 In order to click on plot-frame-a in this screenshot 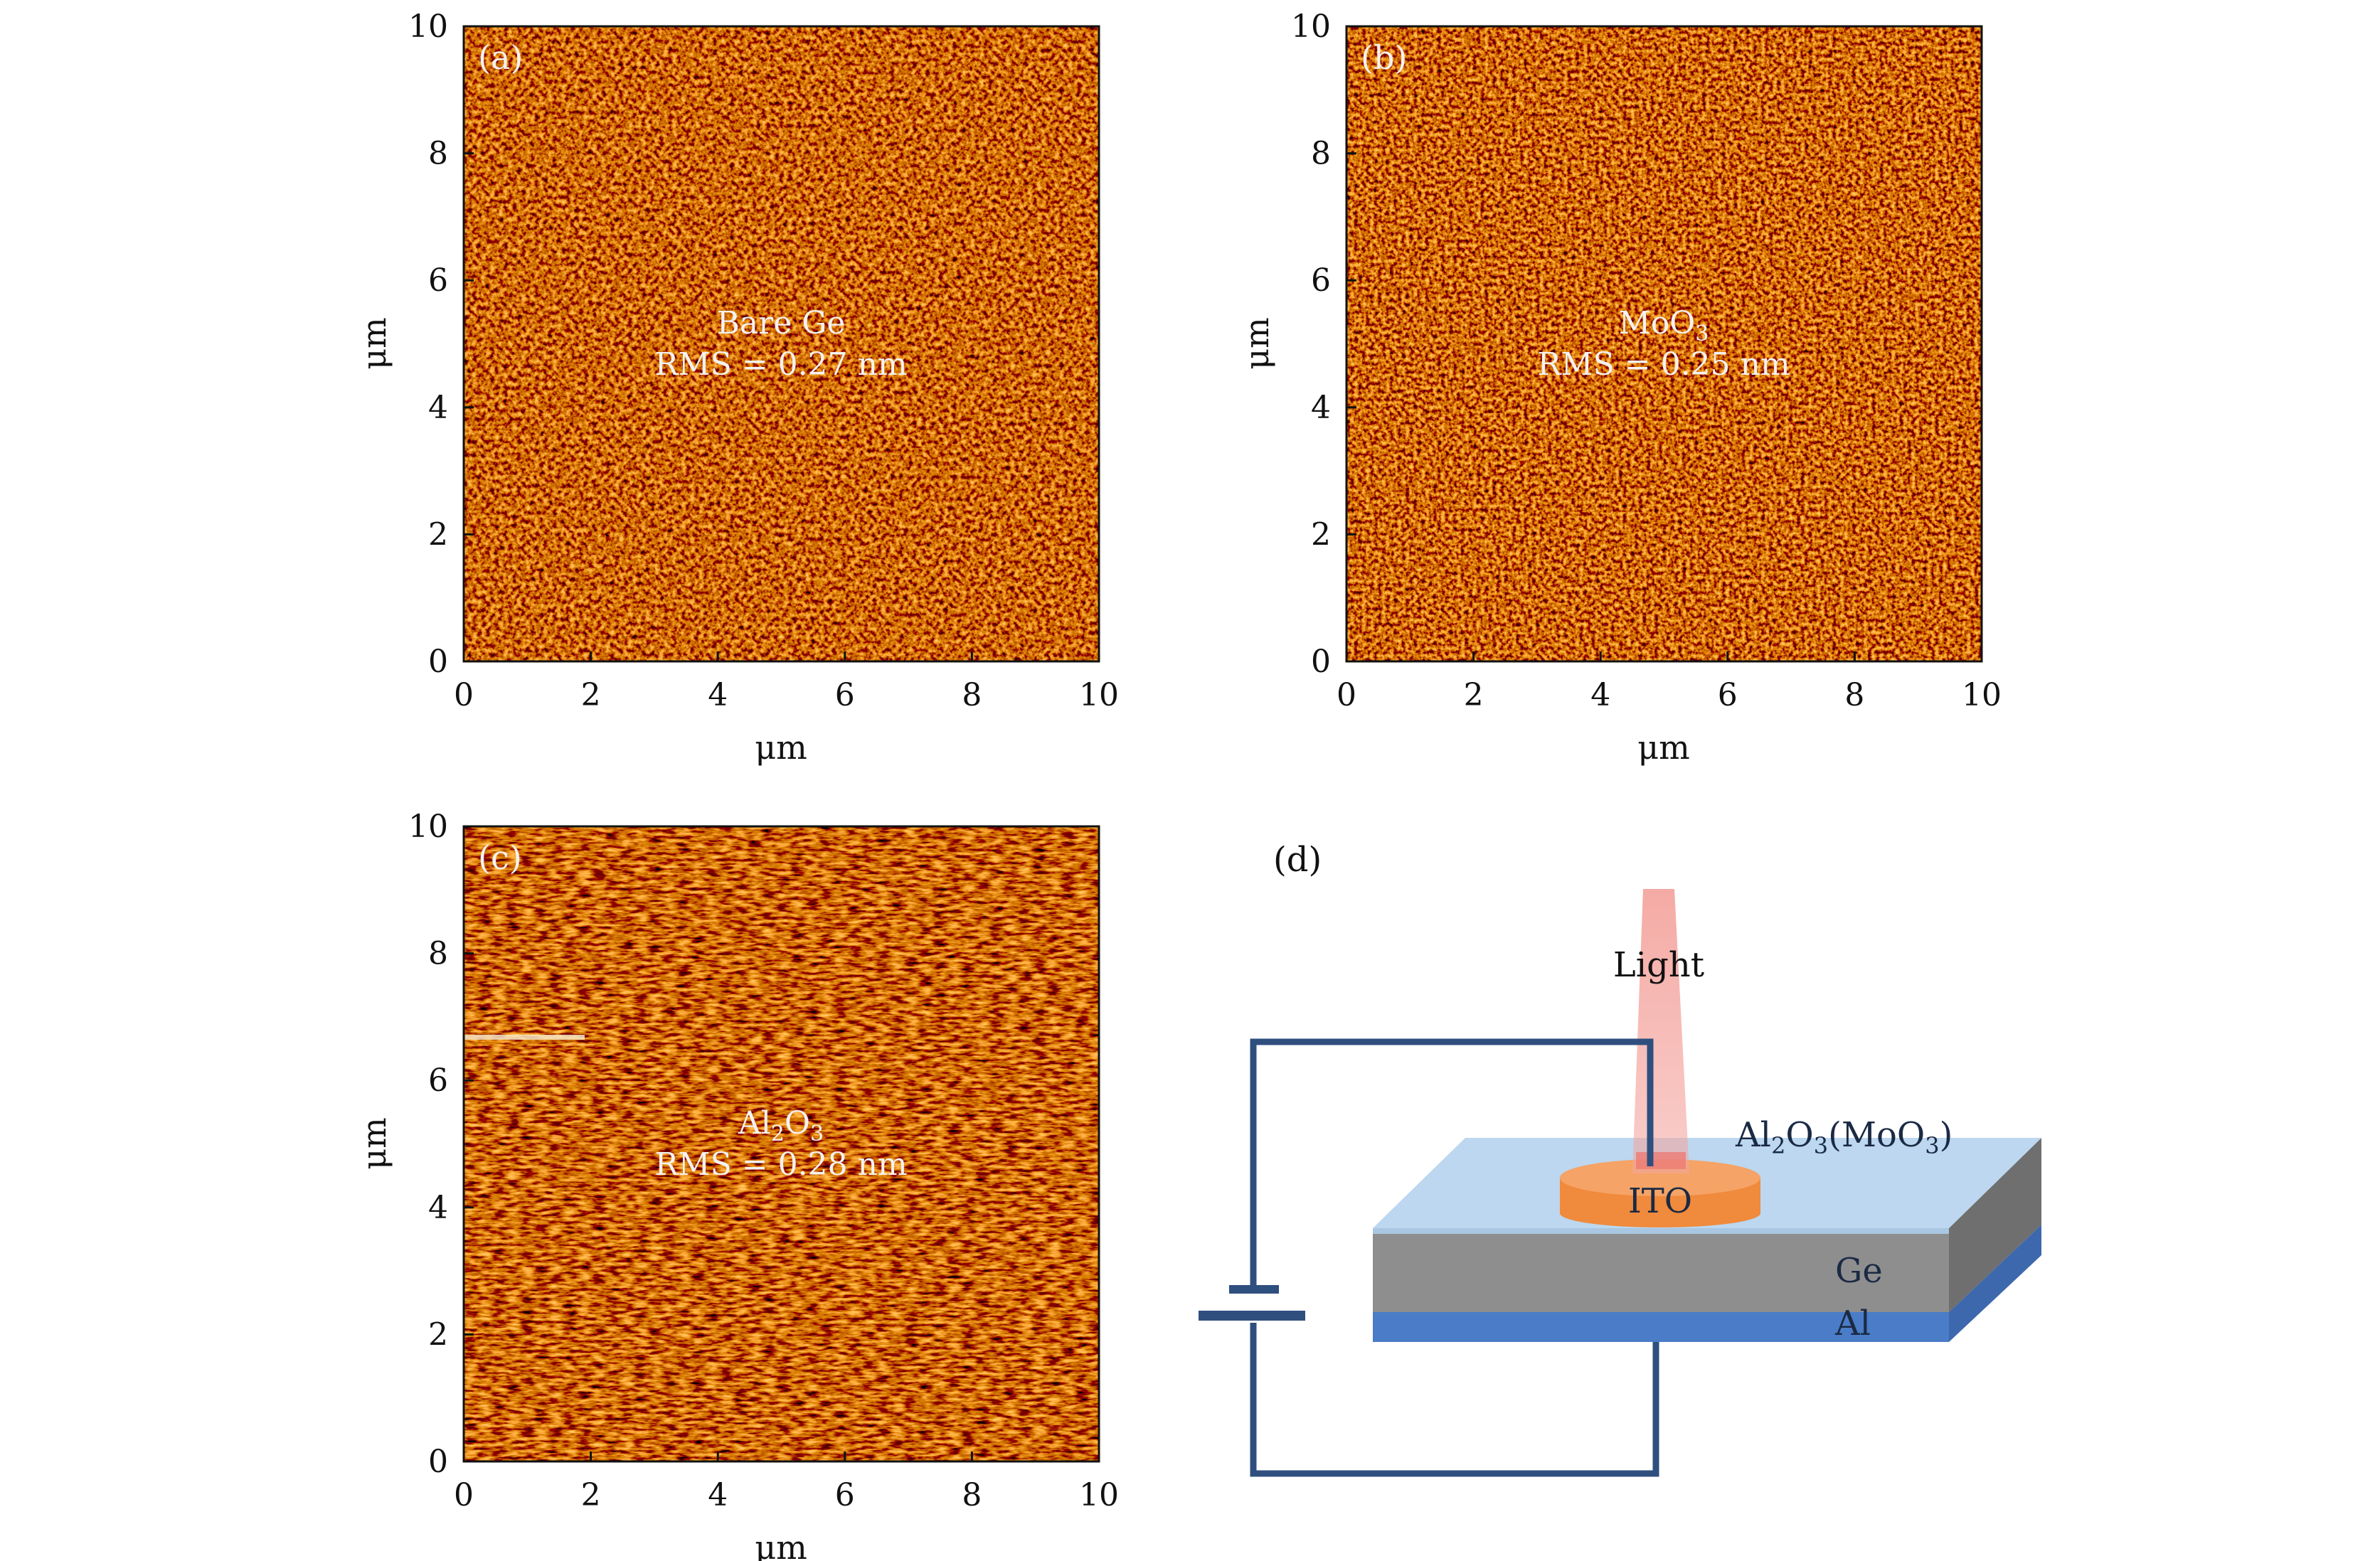, I will do `click(781, 344)`.